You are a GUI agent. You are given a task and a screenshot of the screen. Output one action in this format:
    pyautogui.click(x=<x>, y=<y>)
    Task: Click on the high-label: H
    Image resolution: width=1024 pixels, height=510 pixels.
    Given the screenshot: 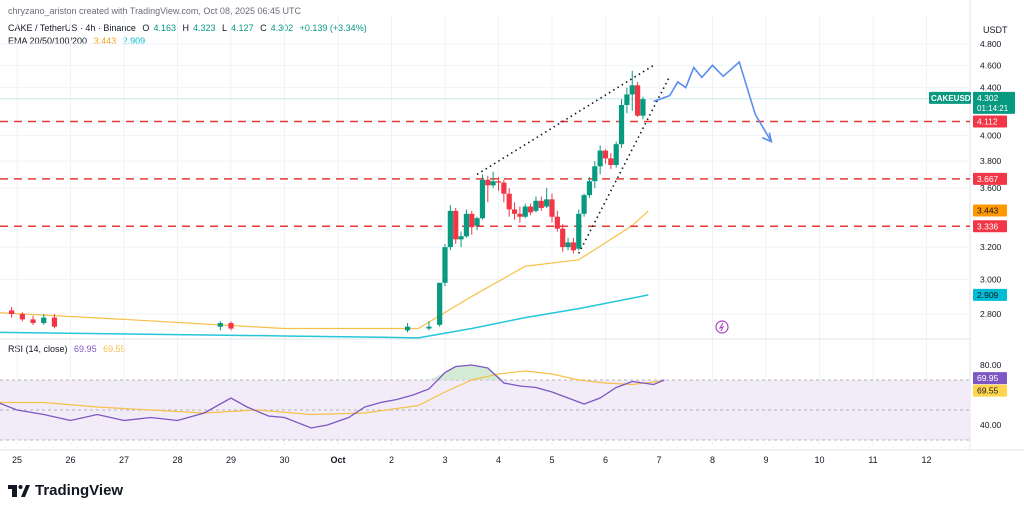 What is the action you would take?
    pyautogui.click(x=185, y=28)
    